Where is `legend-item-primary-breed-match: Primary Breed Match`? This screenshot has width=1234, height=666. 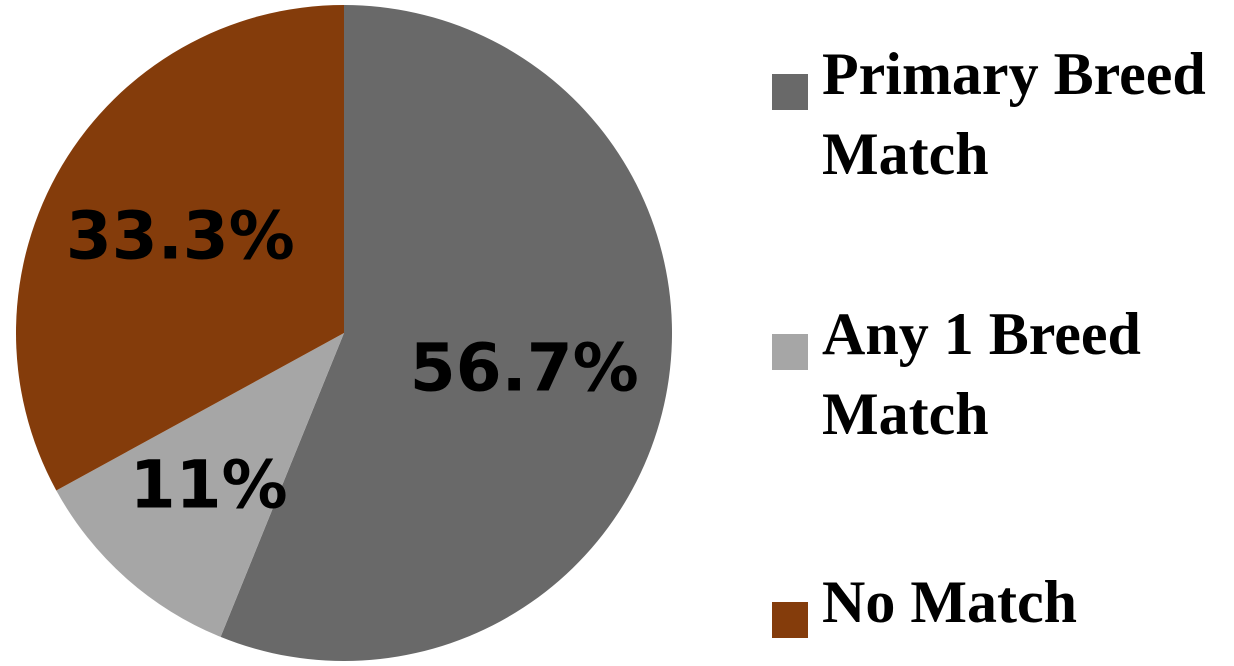
legend-item-primary-breed-match: Primary Breed Match is located at coordinates (997, 114).